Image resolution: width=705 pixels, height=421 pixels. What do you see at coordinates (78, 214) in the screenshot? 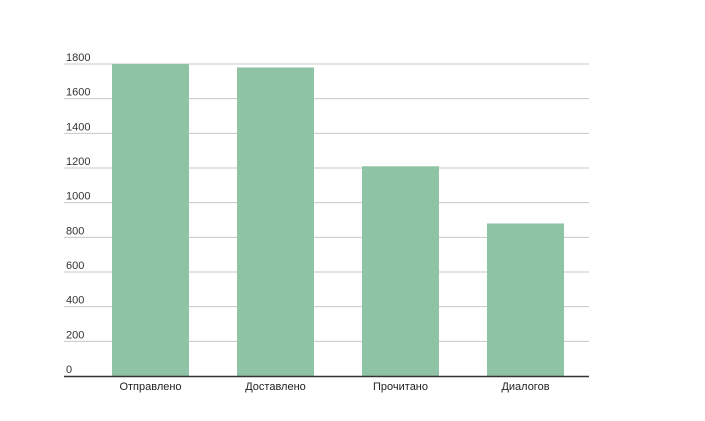
I see `y-axis-ticks: 0 200 400 600 800 1000 1200 1400 1600 1800` at bounding box center [78, 214].